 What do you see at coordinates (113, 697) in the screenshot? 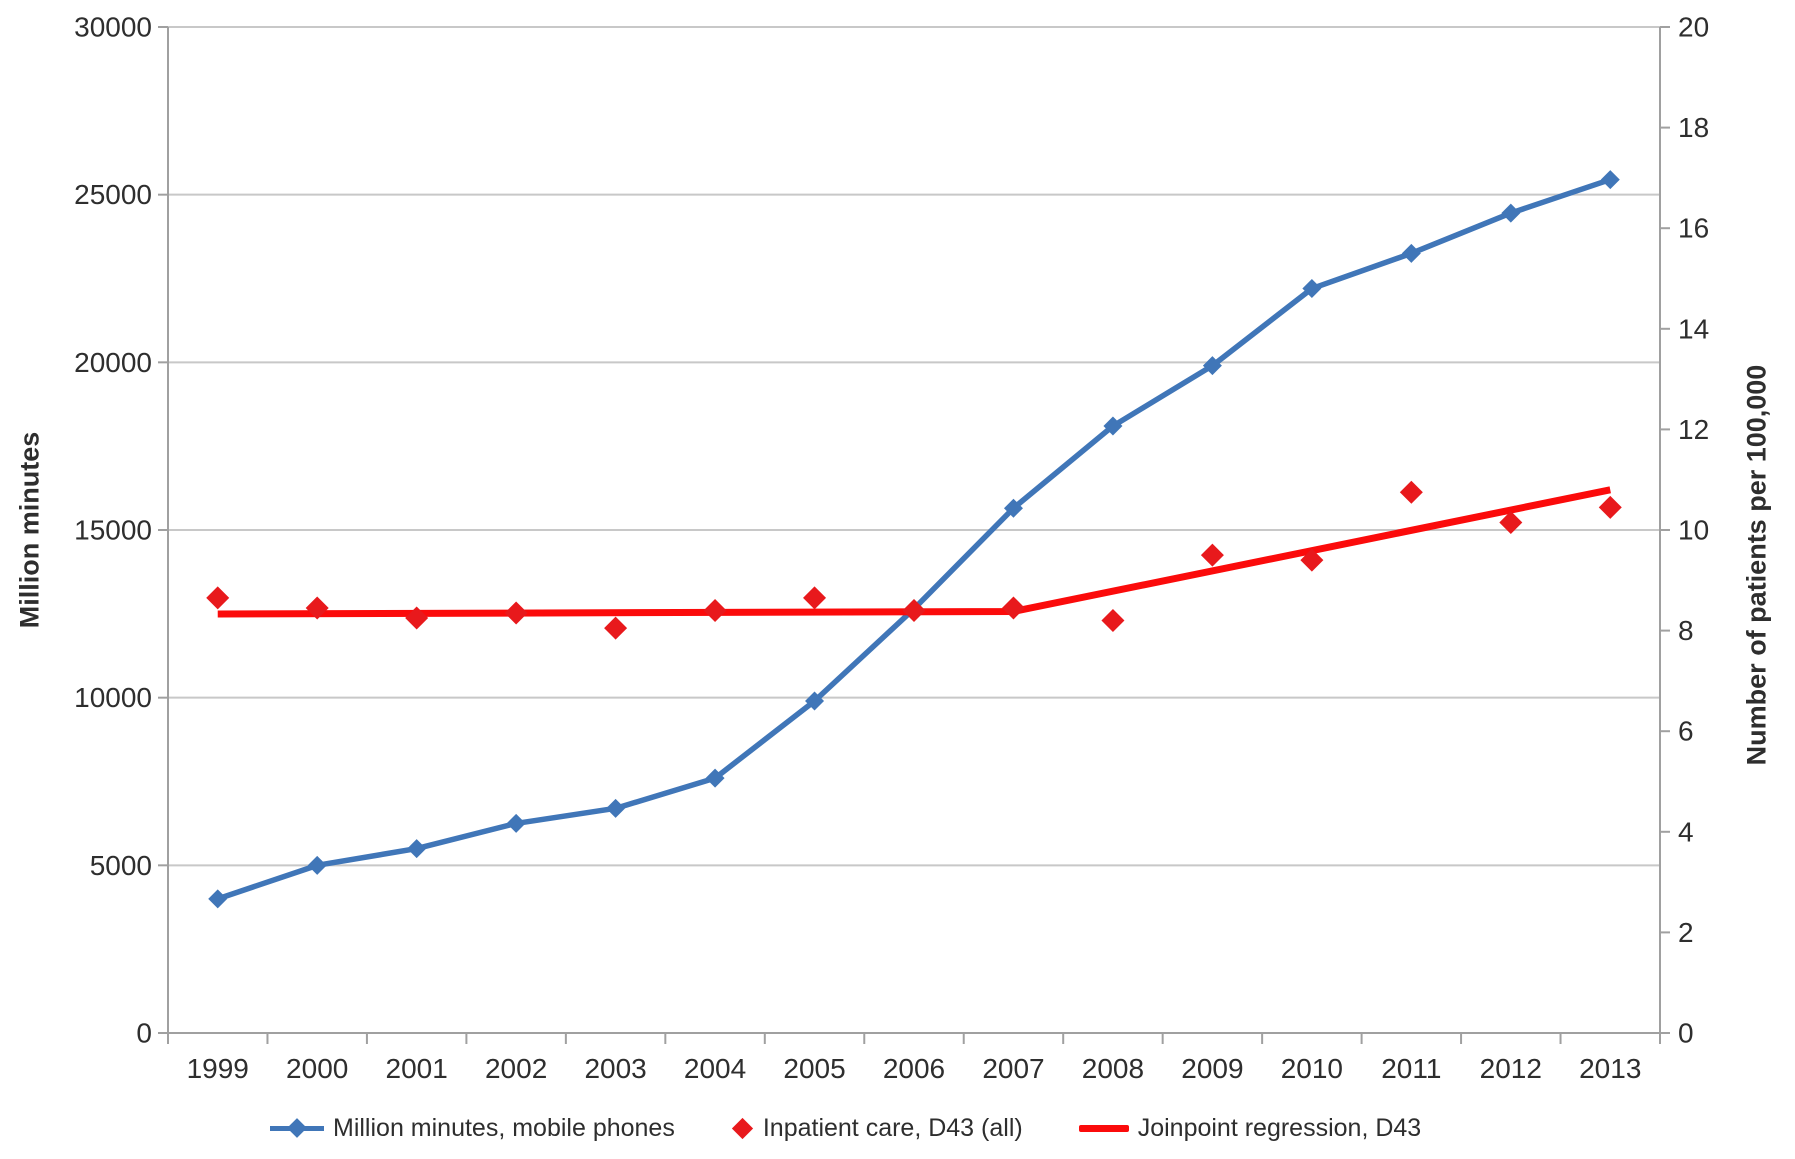
I see `left-axis-tick-label: 10000` at bounding box center [113, 697].